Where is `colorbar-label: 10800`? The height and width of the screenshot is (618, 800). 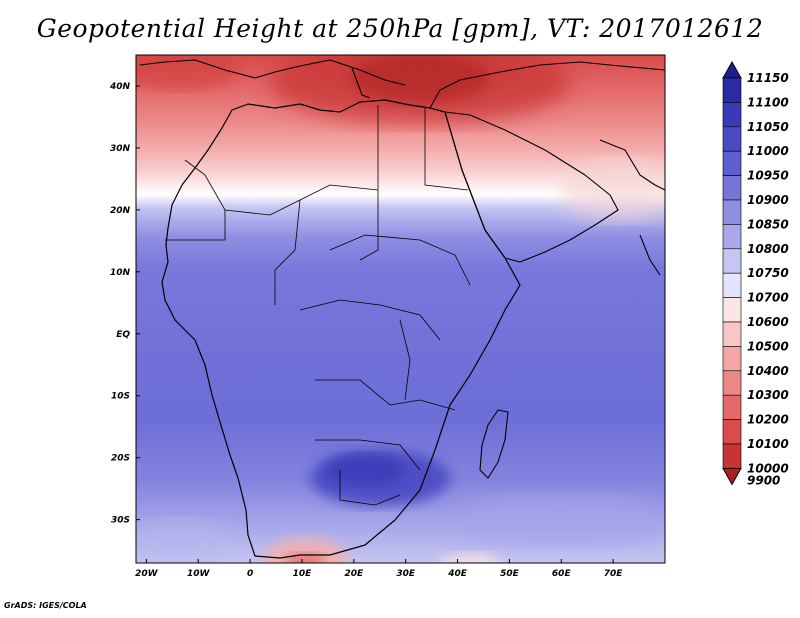
colorbar-label: 10800 is located at coordinates (768, 249).